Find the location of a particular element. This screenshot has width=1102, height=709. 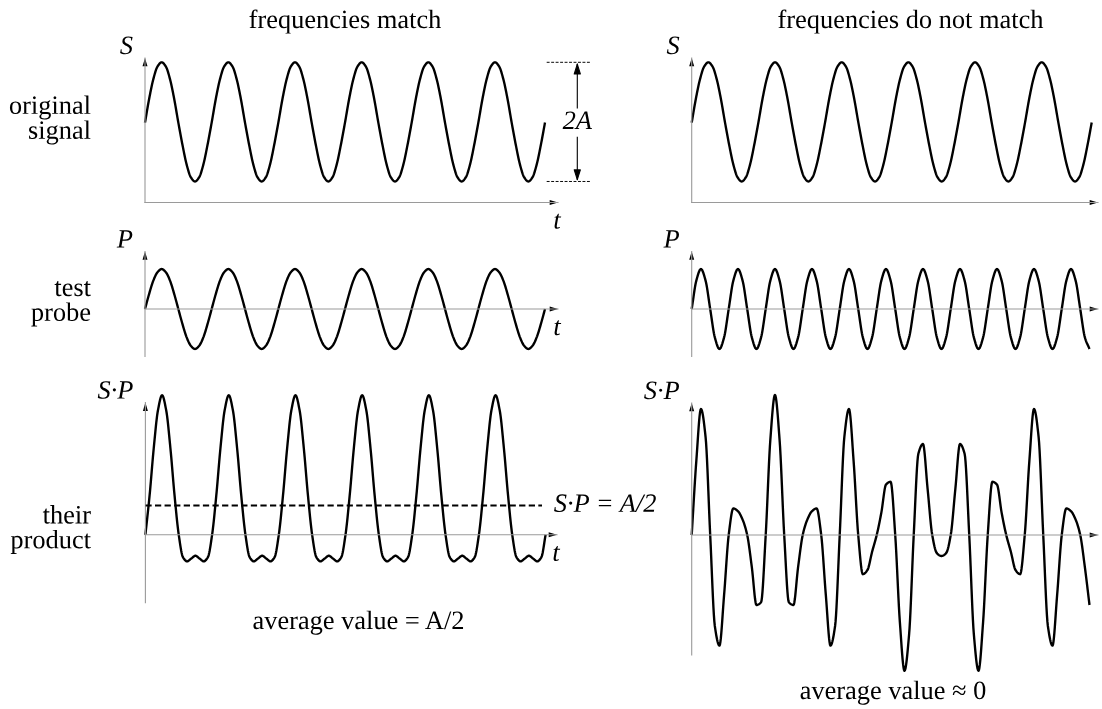

text: original signal is located at coordinates (50, 120).